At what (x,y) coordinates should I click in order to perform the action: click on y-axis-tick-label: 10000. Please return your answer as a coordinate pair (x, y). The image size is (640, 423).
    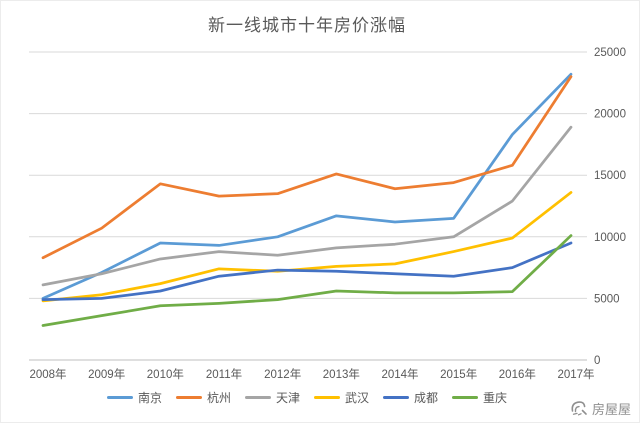
    Looking at the image, I should click on (610, 238).